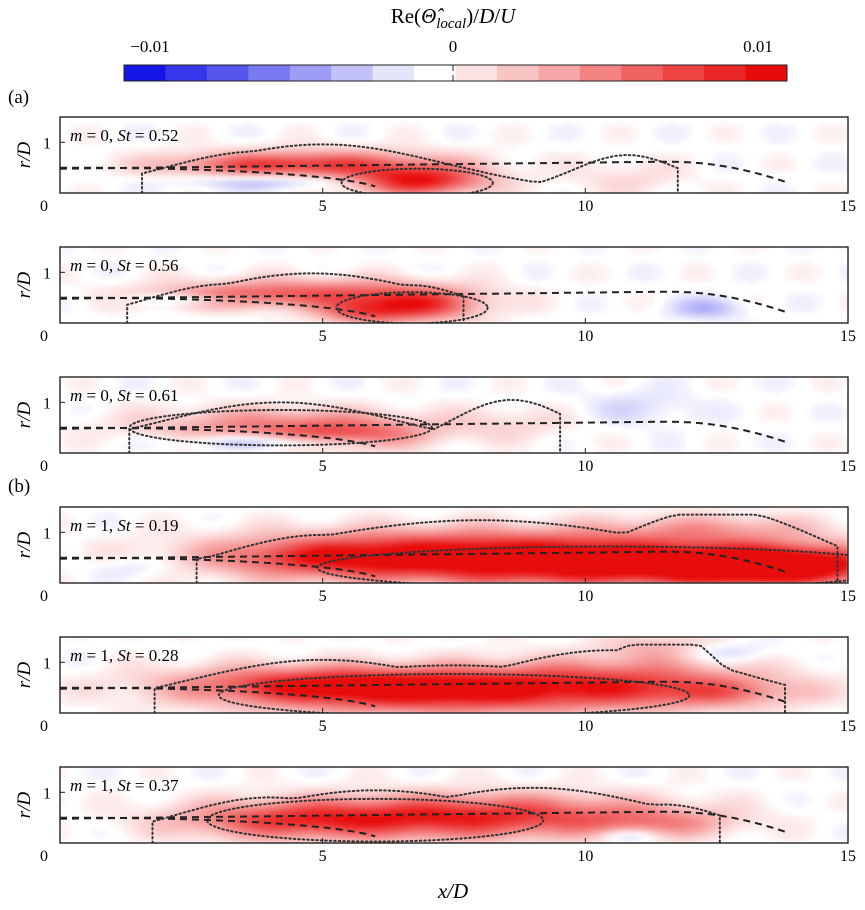  Describe the element at coordinates (124, 785) in the screenshot. I see `subplot-label: m = 1, St = 0.37` at that location.